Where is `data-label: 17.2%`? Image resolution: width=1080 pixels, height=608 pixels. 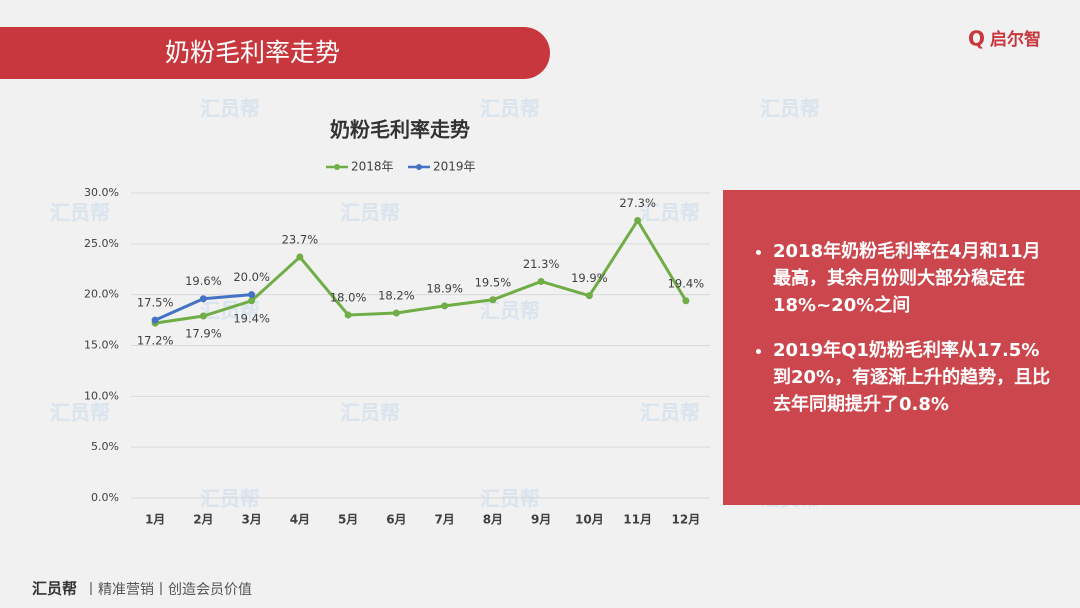 data-label: 17.2% is located at coordinates (155, 341).